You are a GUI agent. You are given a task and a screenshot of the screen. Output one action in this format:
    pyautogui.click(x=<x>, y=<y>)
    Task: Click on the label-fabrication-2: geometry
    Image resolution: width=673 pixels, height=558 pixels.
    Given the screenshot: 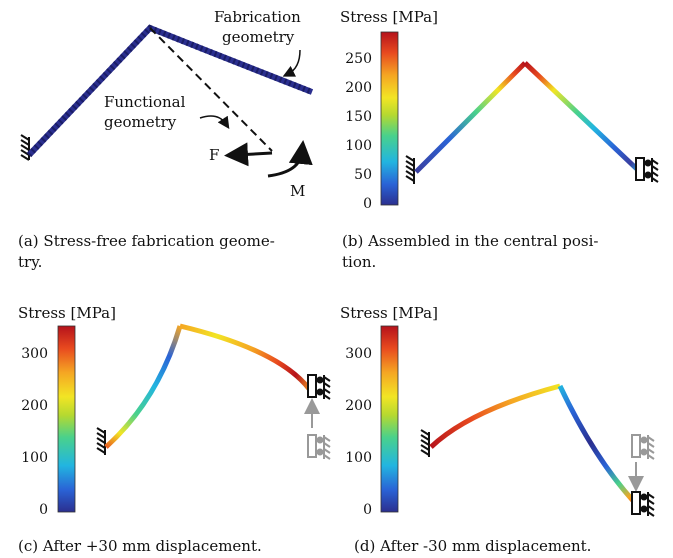 What is the action you would take?
    pyautogui.click(x=258, y=37)
    